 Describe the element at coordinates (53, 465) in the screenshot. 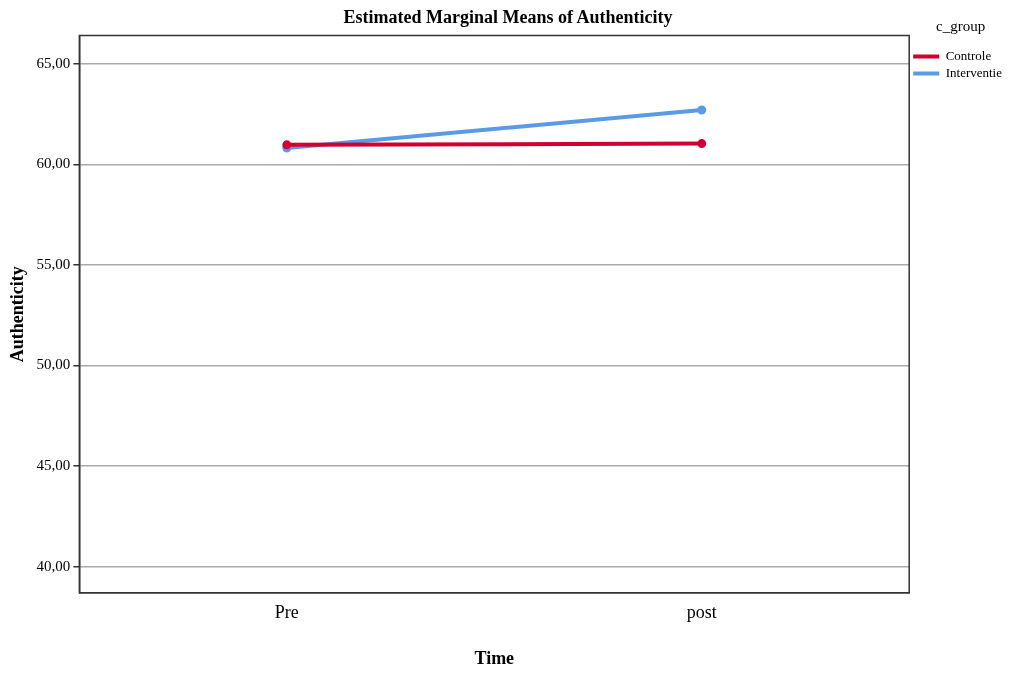

I see `y-tick-label: 45,00` at that location.